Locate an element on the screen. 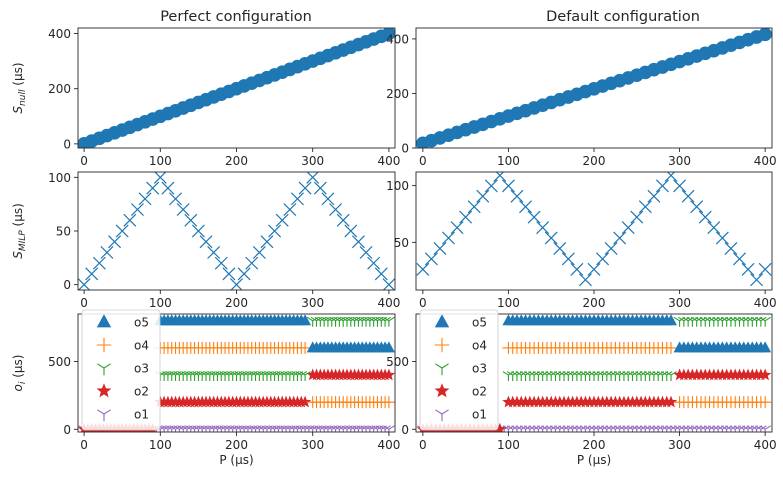 The image size is (783, 485). legend-marker-o2 is located at coordinates (104, 390).